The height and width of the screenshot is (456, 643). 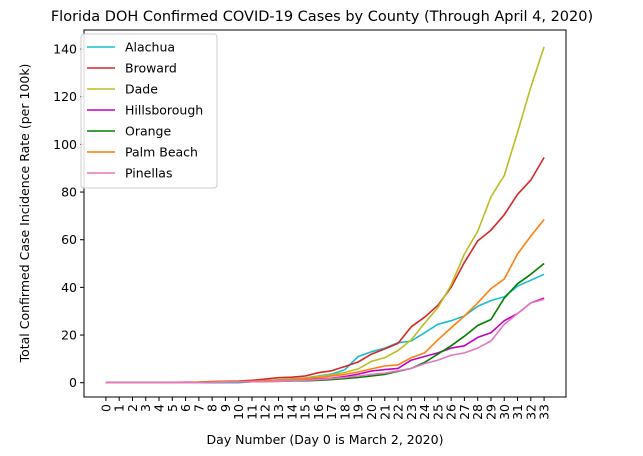 I want to click on x-tick-label: 23, so click(x=411, y=412).